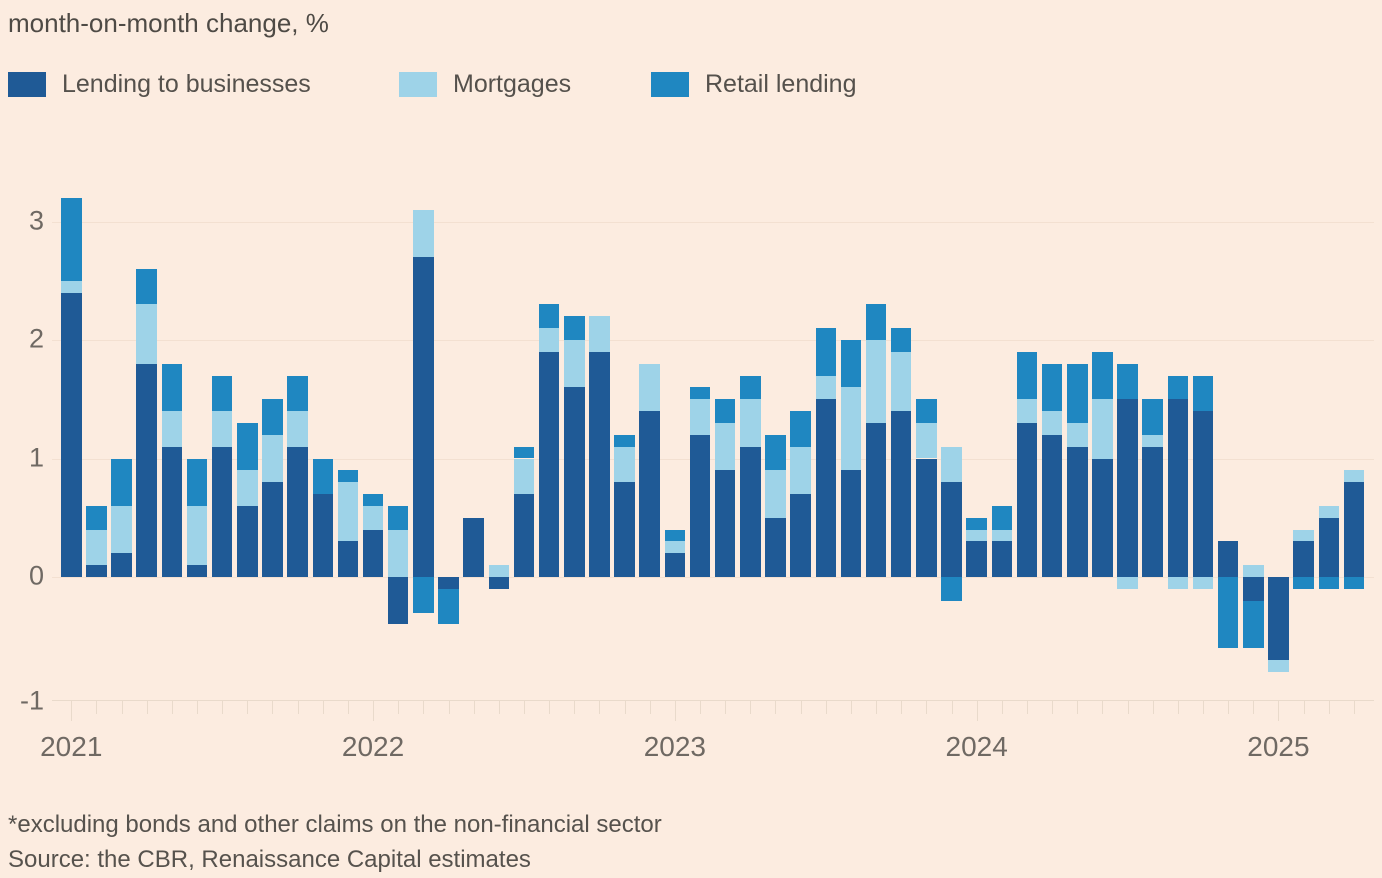  I want to click on x-axis-year-label-2024: 2024, so click(976, 746).